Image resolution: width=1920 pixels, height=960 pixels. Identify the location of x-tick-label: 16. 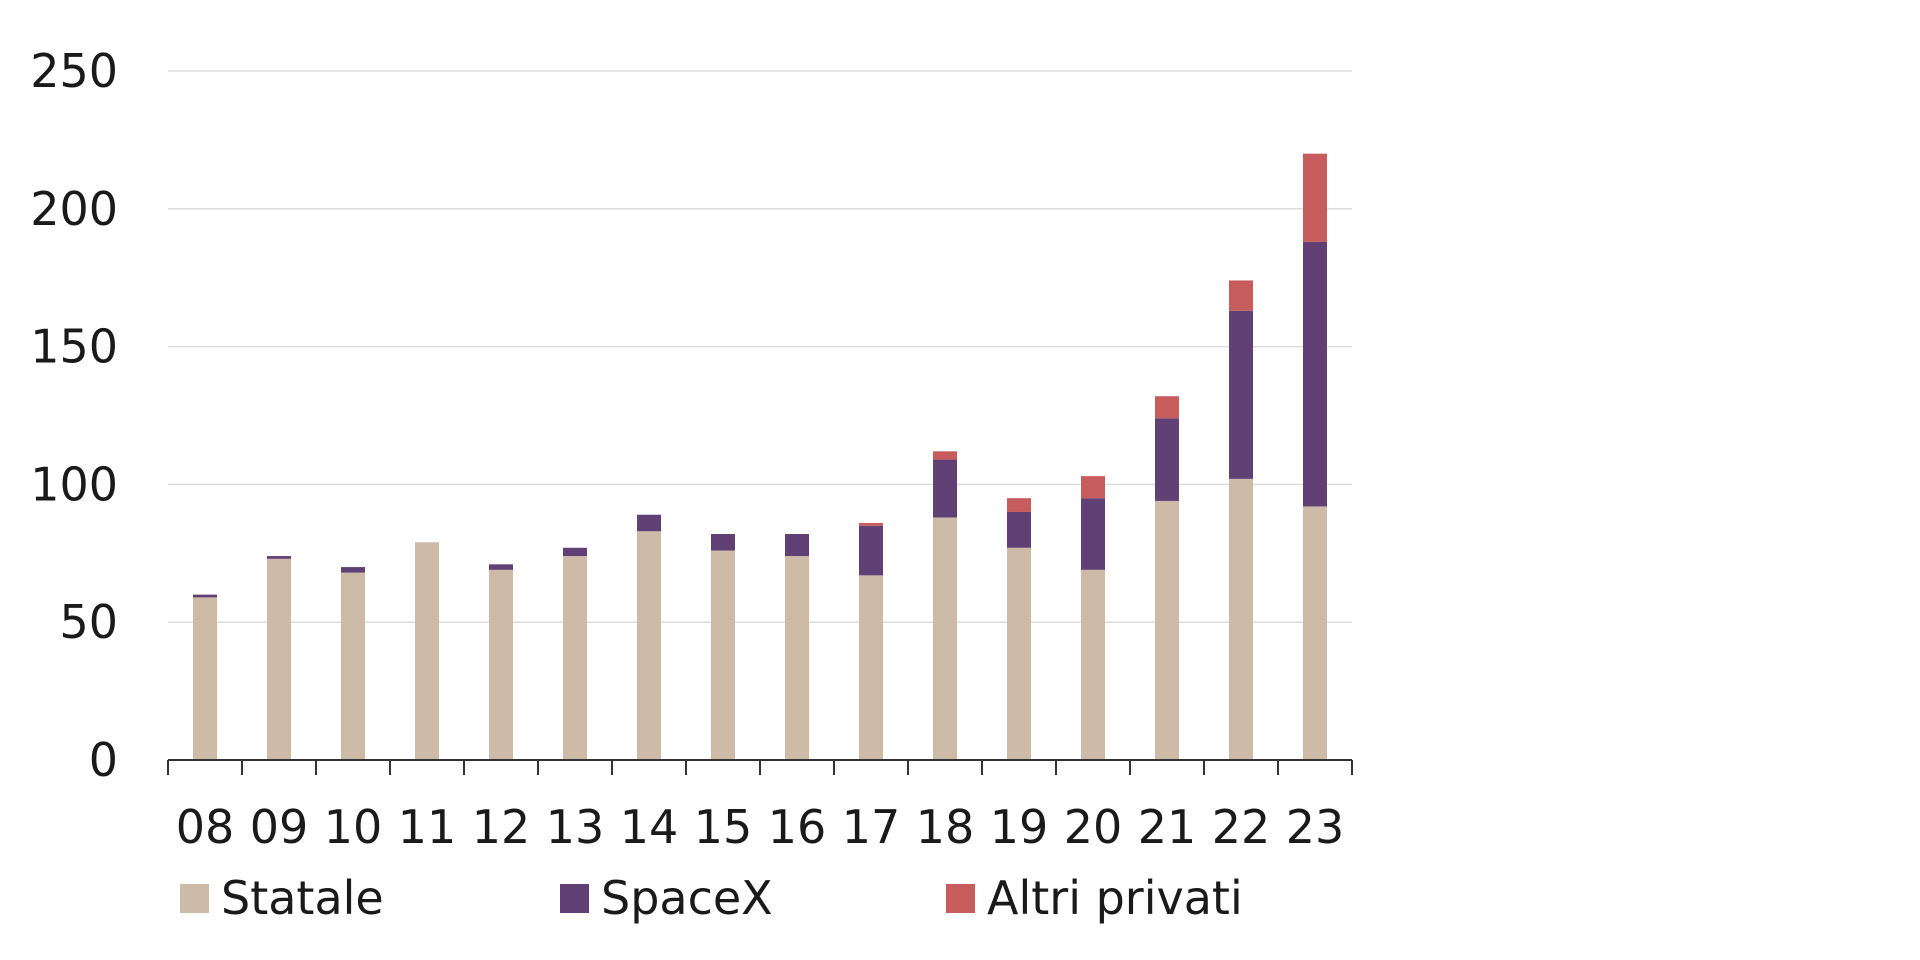
(797, 827).